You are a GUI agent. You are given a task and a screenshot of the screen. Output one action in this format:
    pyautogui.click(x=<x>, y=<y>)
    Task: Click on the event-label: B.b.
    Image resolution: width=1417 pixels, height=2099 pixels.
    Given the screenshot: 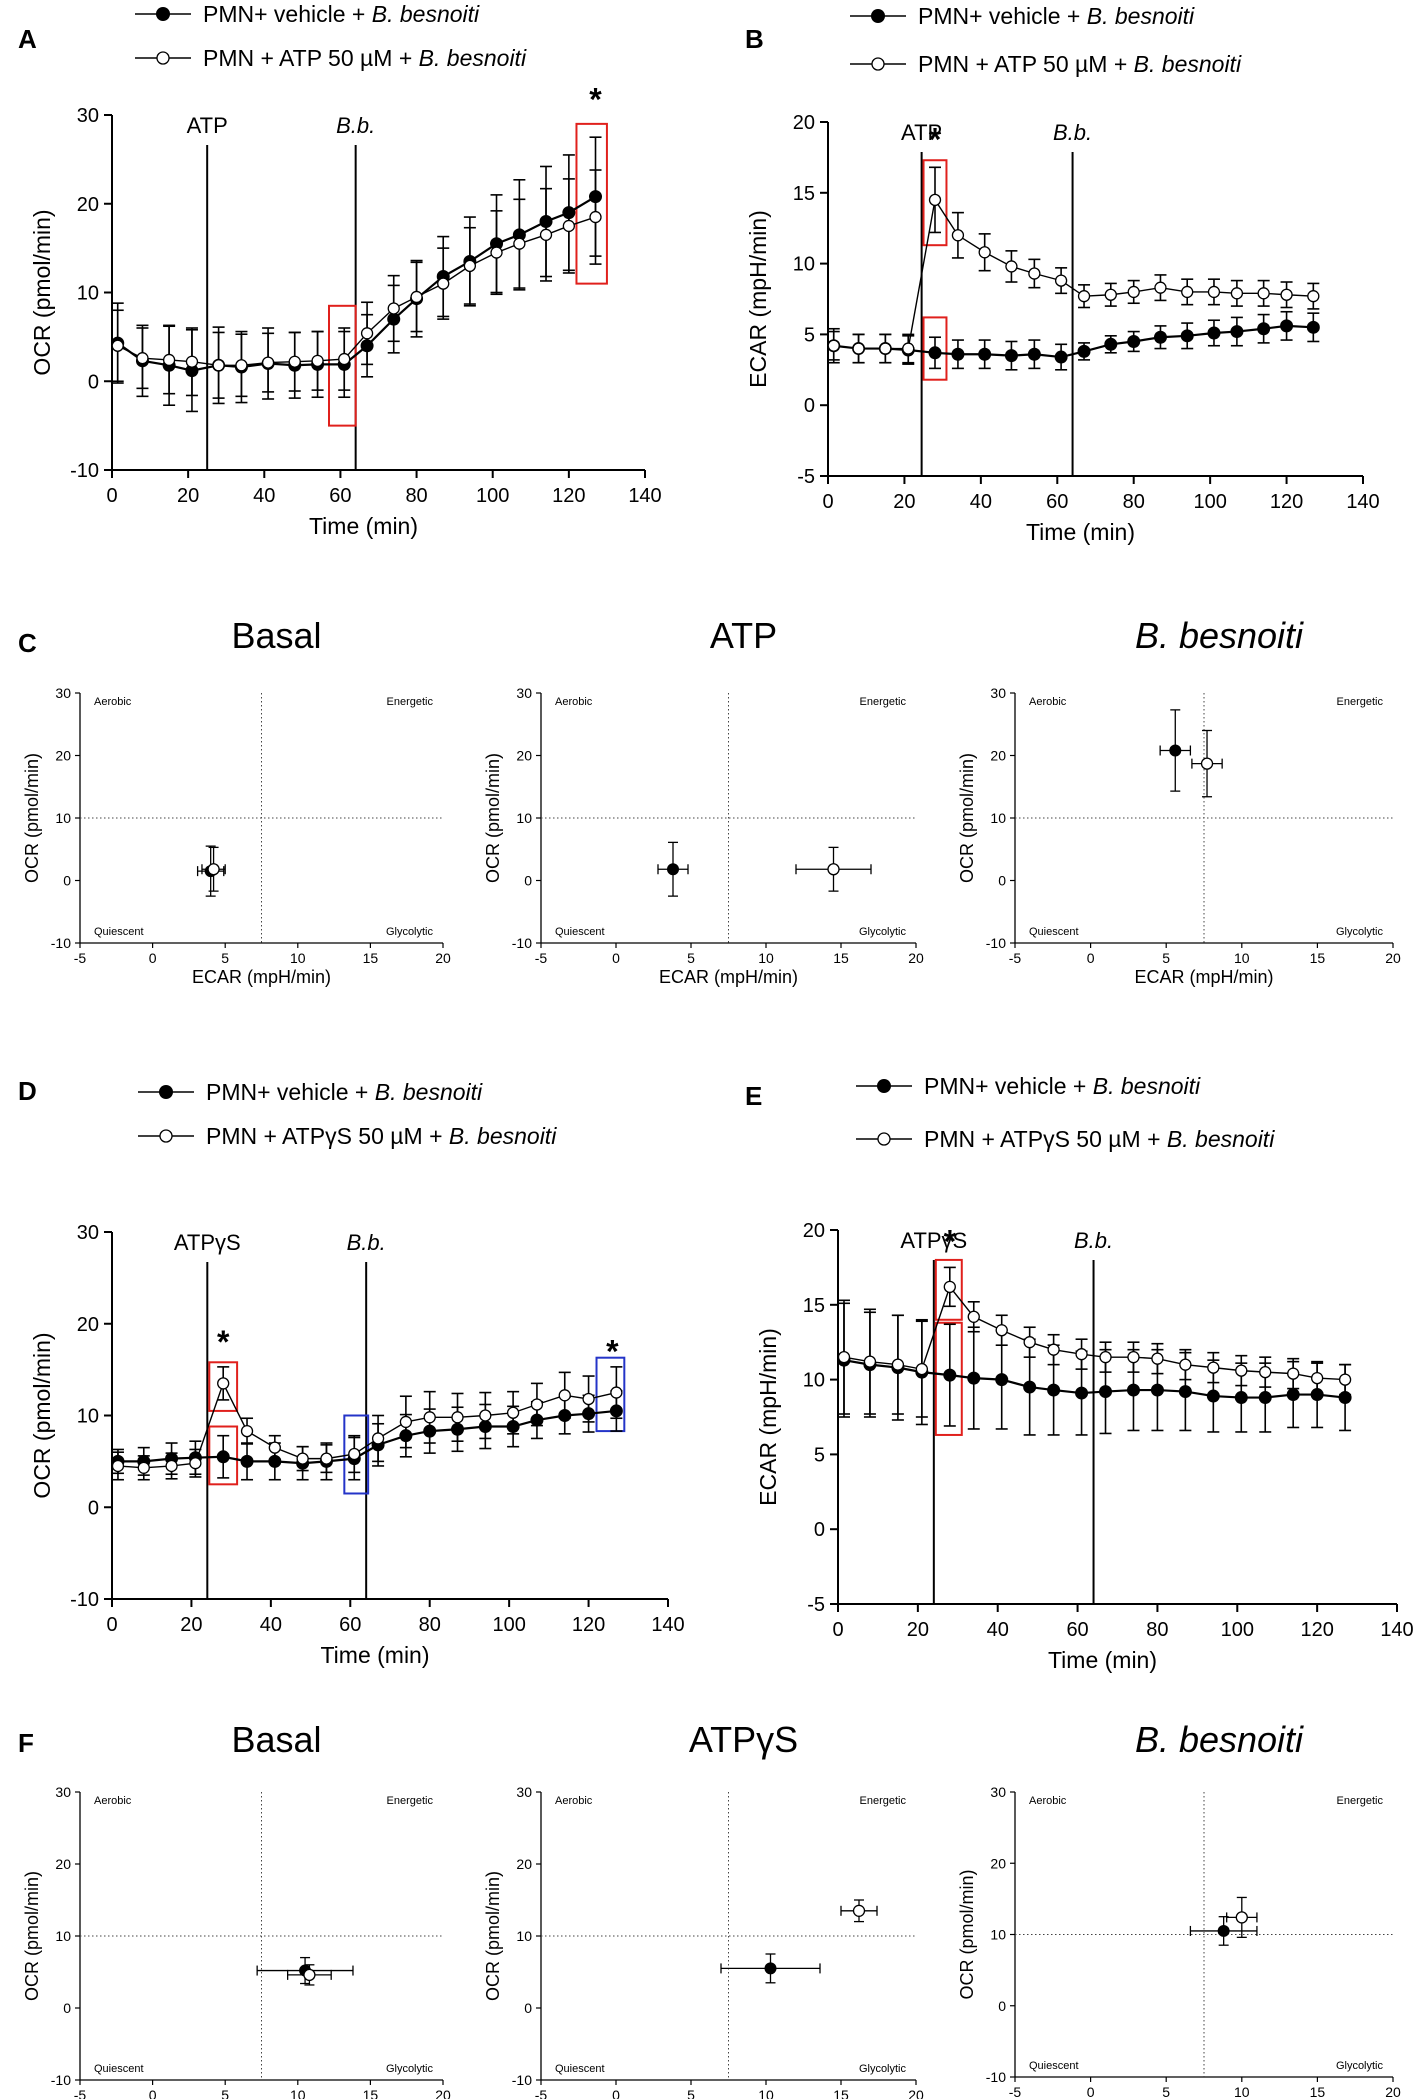 What is the action you would take?
    pyautogui.click(x=1093, y=1240)
    